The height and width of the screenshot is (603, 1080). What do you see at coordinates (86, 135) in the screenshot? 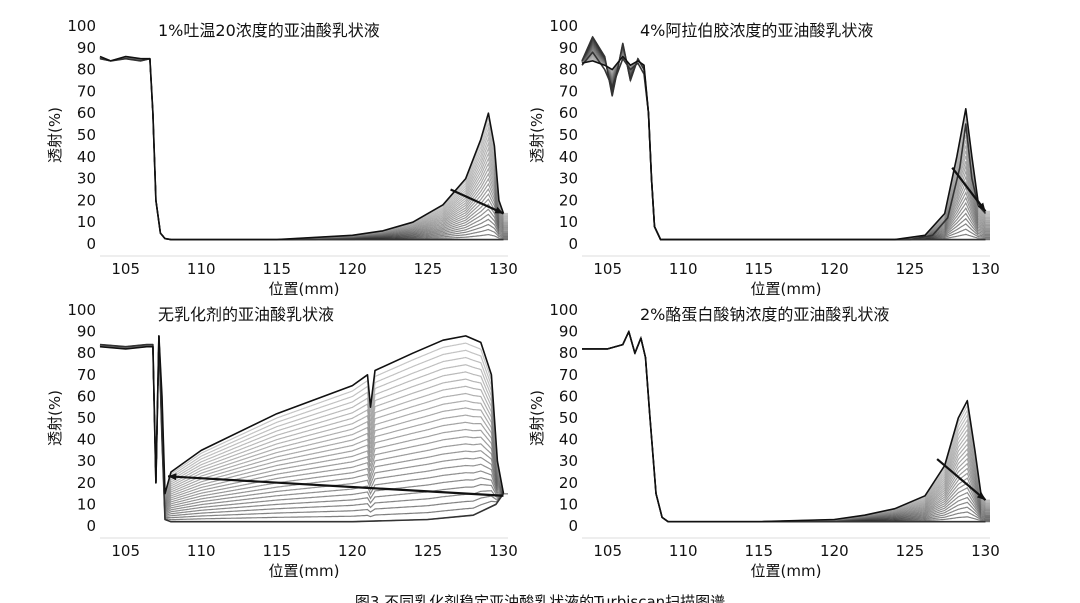
I see `y-tick-label: 50` at bounding box center [86, 135].